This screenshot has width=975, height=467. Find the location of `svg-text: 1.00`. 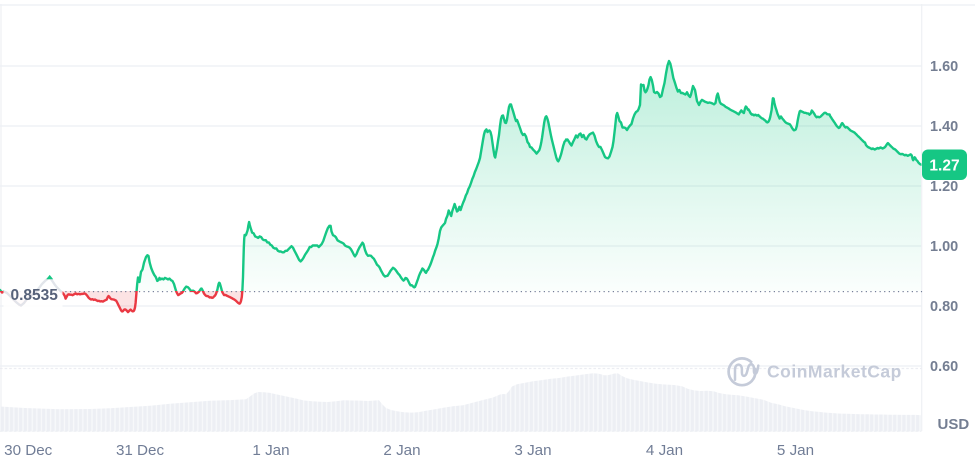

svg-text: 1.00 is located at coordinates (944, 247).